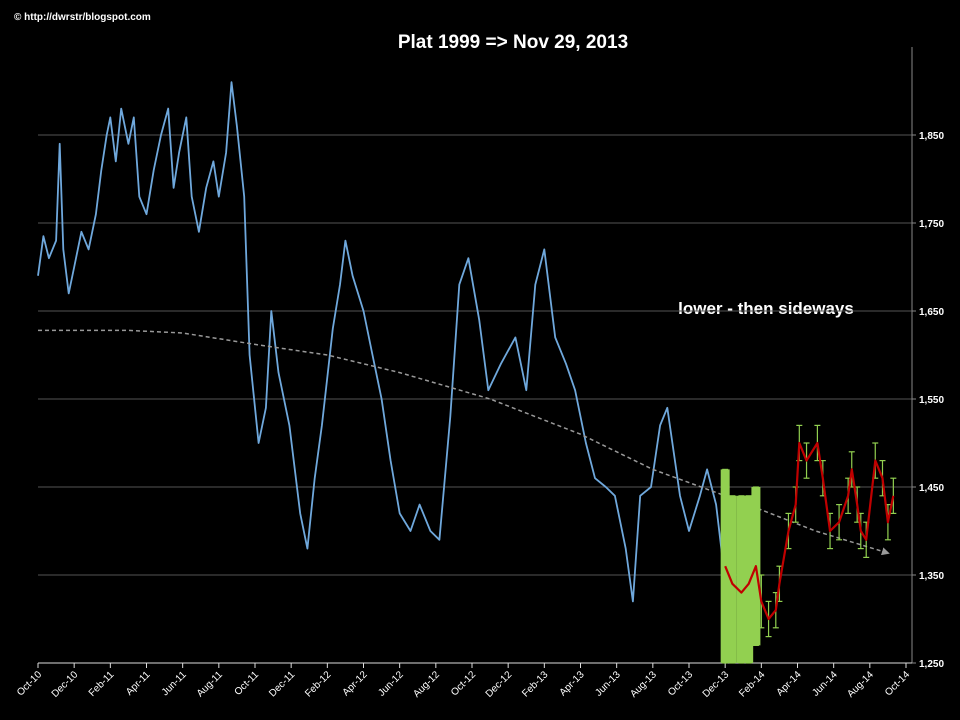 Image resolution: width=960 pixels, height=720 pixels. Describe the element at coordinates (513, 42) in the screenshot. I see `chart-title: Plat 1999 => Nov 29, 2013` at that location.